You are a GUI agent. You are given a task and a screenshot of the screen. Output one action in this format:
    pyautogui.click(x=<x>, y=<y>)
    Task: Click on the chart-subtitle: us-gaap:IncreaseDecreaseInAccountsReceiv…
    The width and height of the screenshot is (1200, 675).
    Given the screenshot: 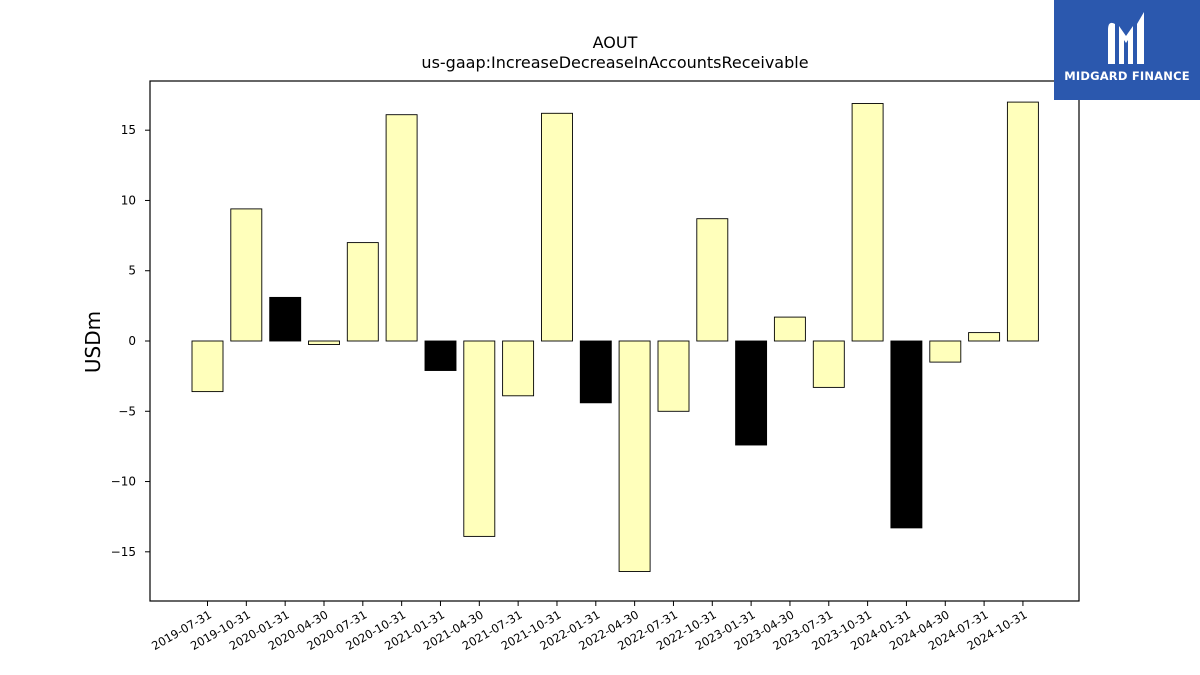 What is the action you would take?
    pyautogui.click(x=614, y=62)
    